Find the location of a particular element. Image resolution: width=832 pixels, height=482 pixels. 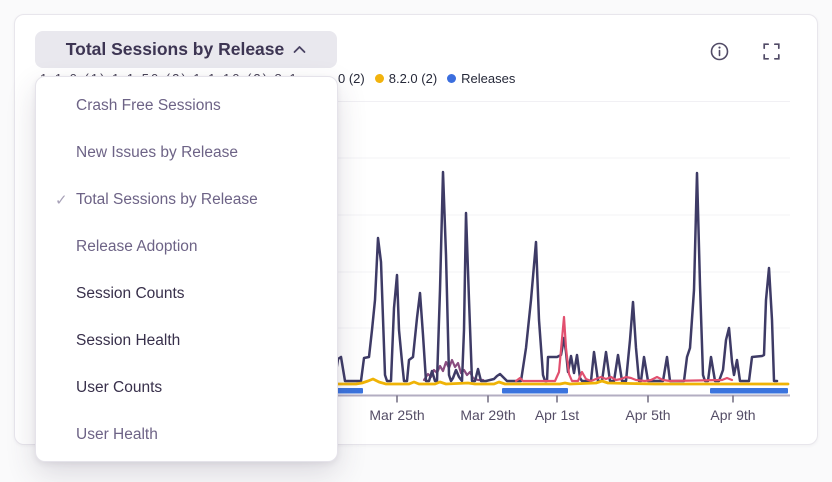

menu-item-session-health: Session Health is located at coordinates (186, 340).